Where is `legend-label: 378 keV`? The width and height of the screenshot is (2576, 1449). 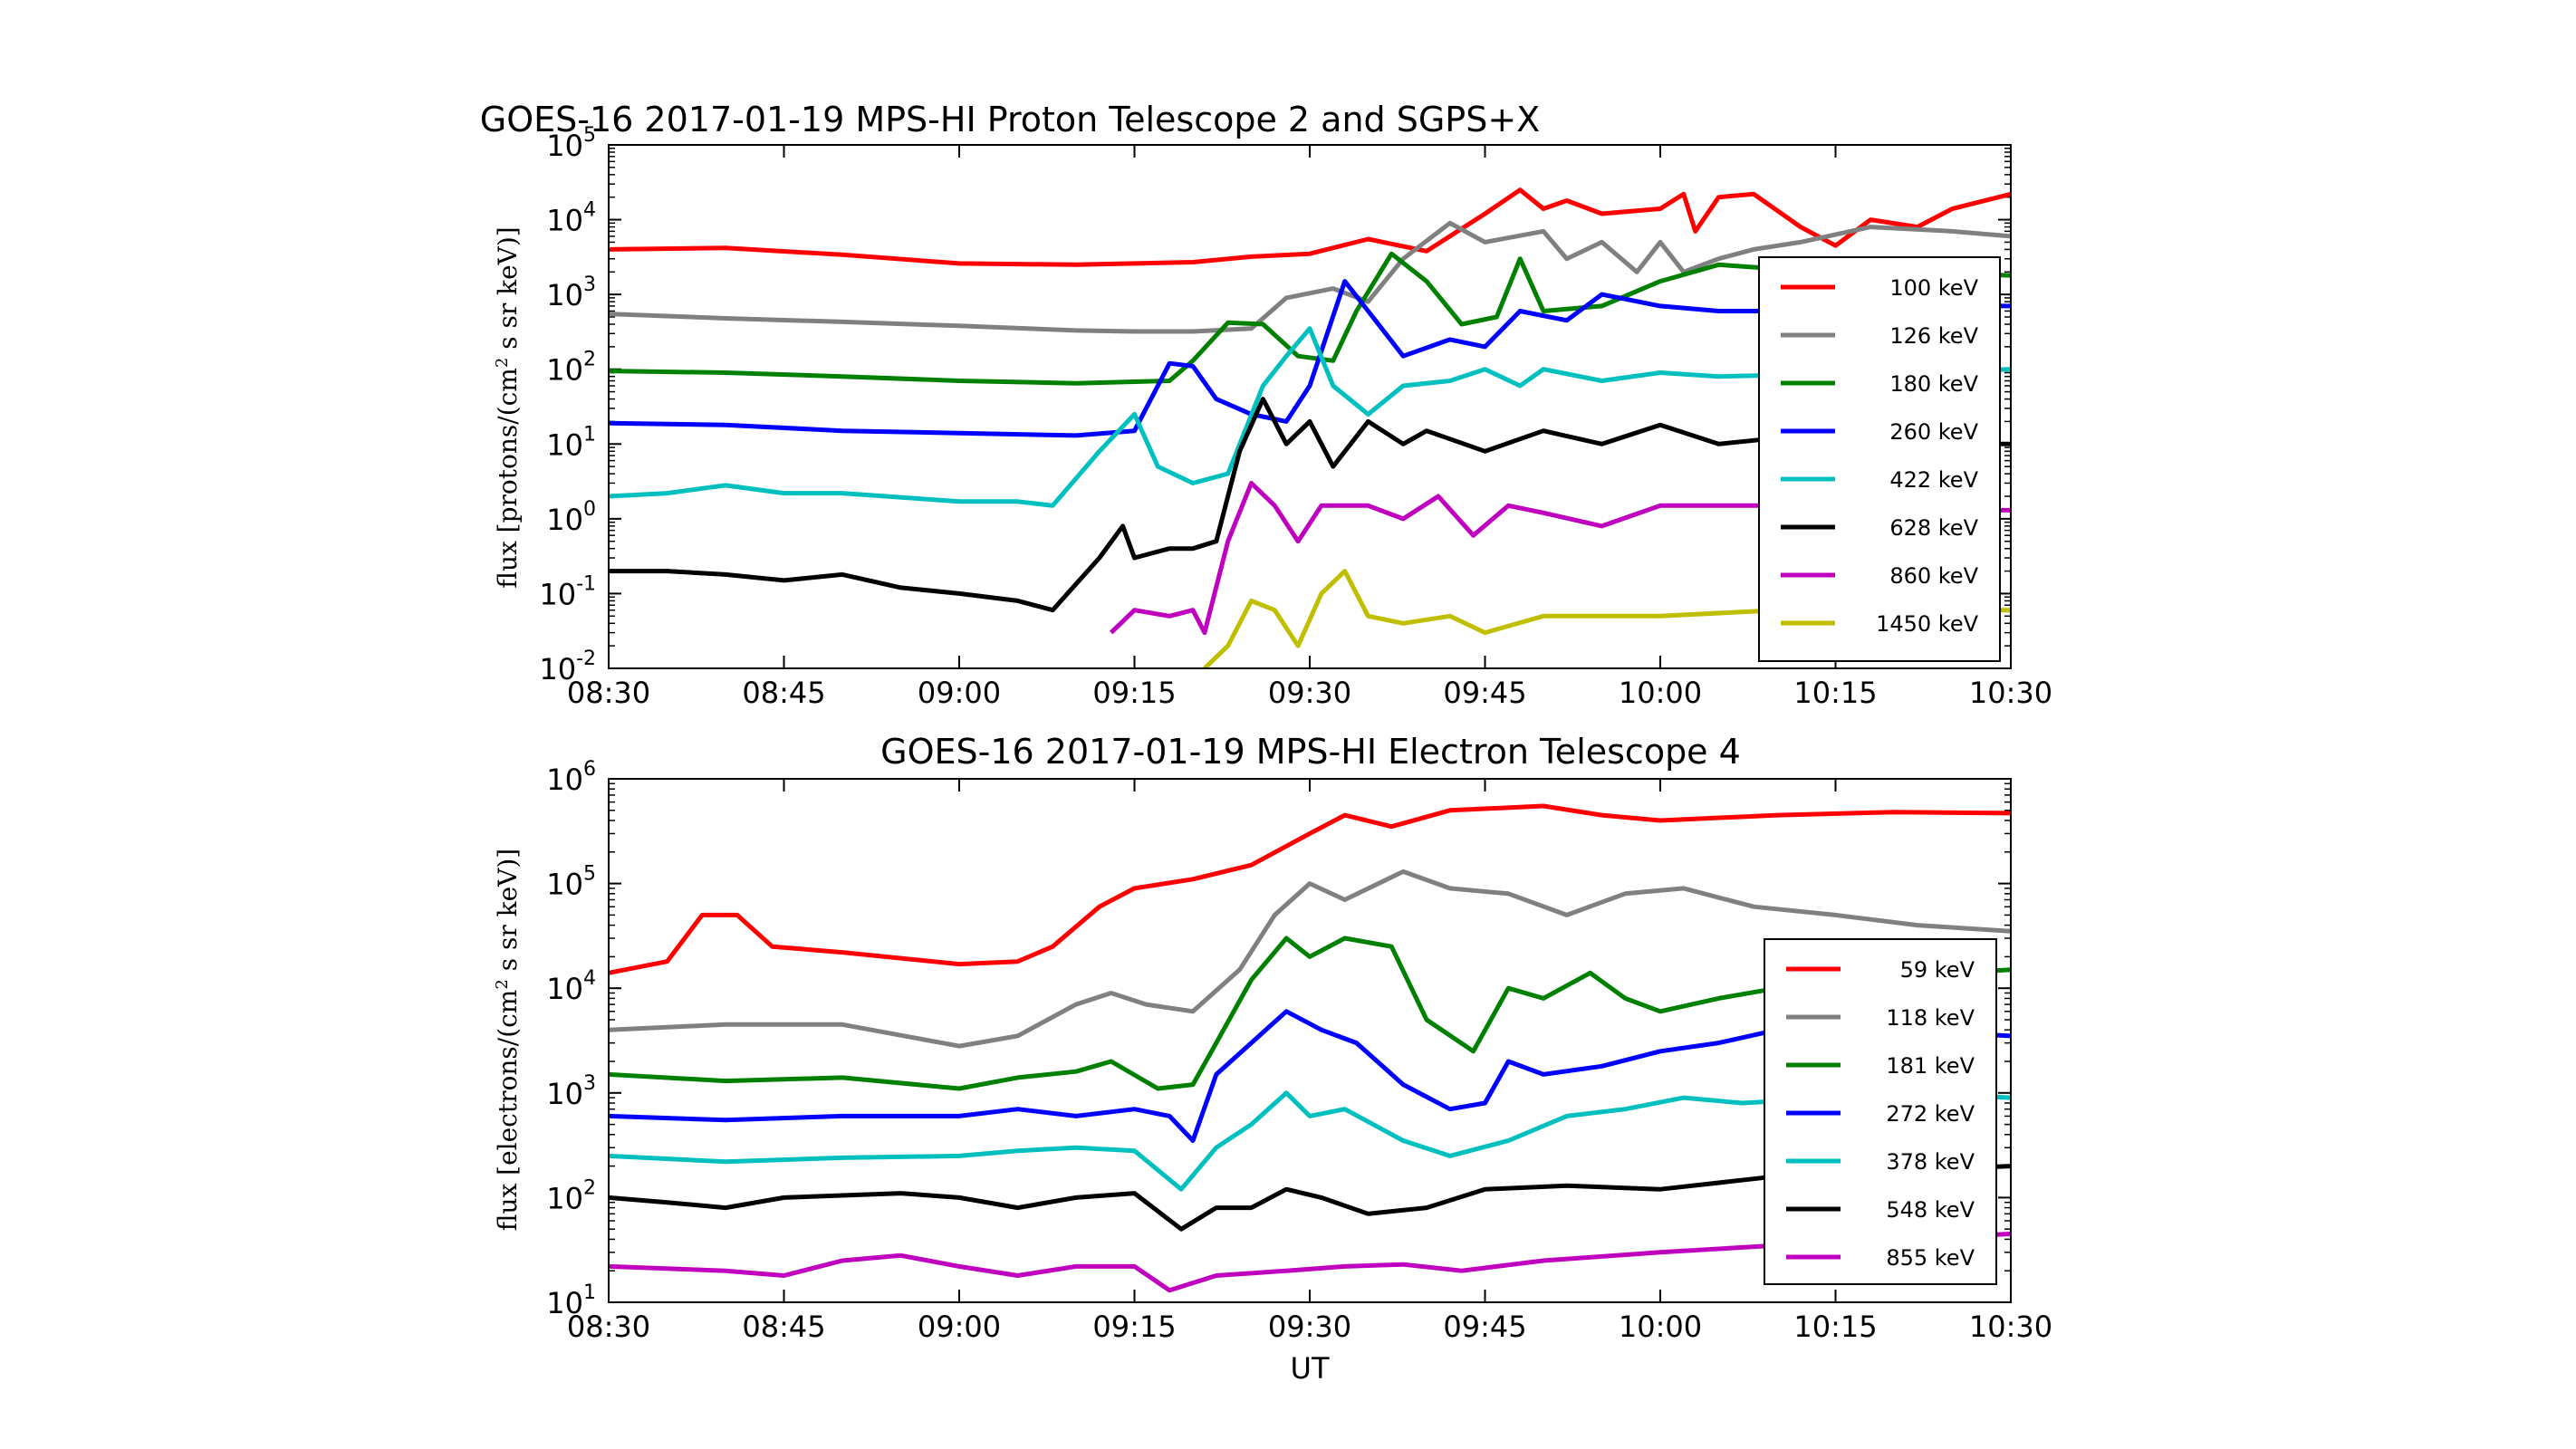
legend-label: 378 keV is located at coordinates (1930, 1162).